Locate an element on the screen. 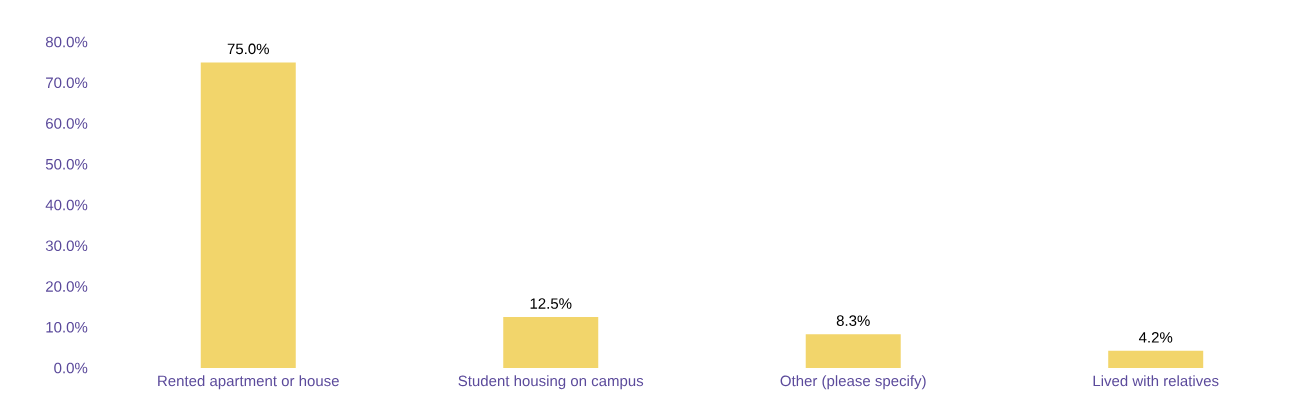 The height and width of the screenshot is (412, 1307). x-tick-label: Lived with relatives is located at coordinates (1156, 381).